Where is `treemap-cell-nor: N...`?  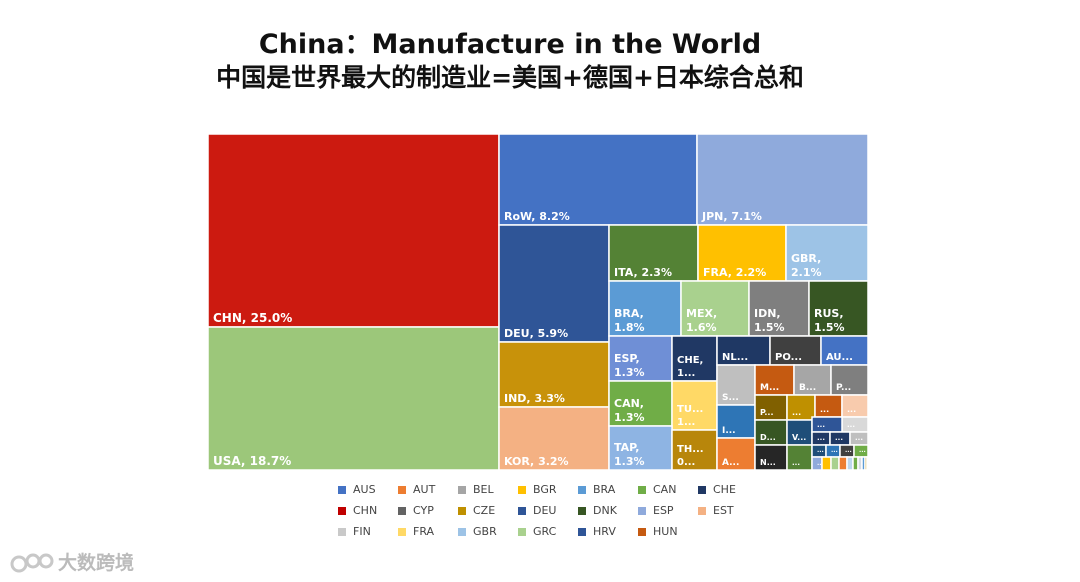
treemap-cell-nor: N... is located at coordinates (771, 457).